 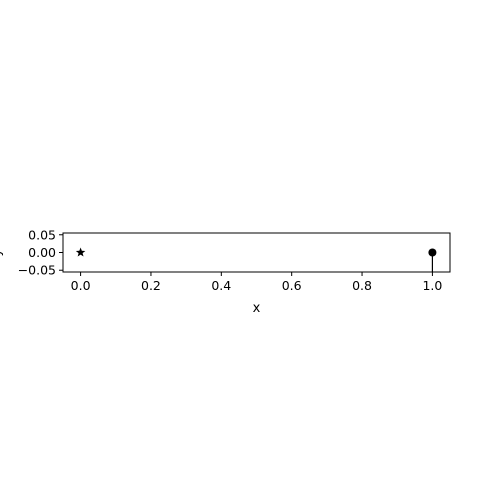 What do you see at coordinates (432, 252) in the screenshot?
I see `circle-marker` at bounding box center [432, 252].